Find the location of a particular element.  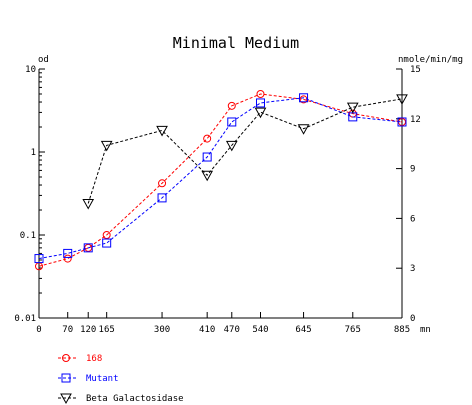

x-tick-label: 120 is located at coordinates (88, 330).